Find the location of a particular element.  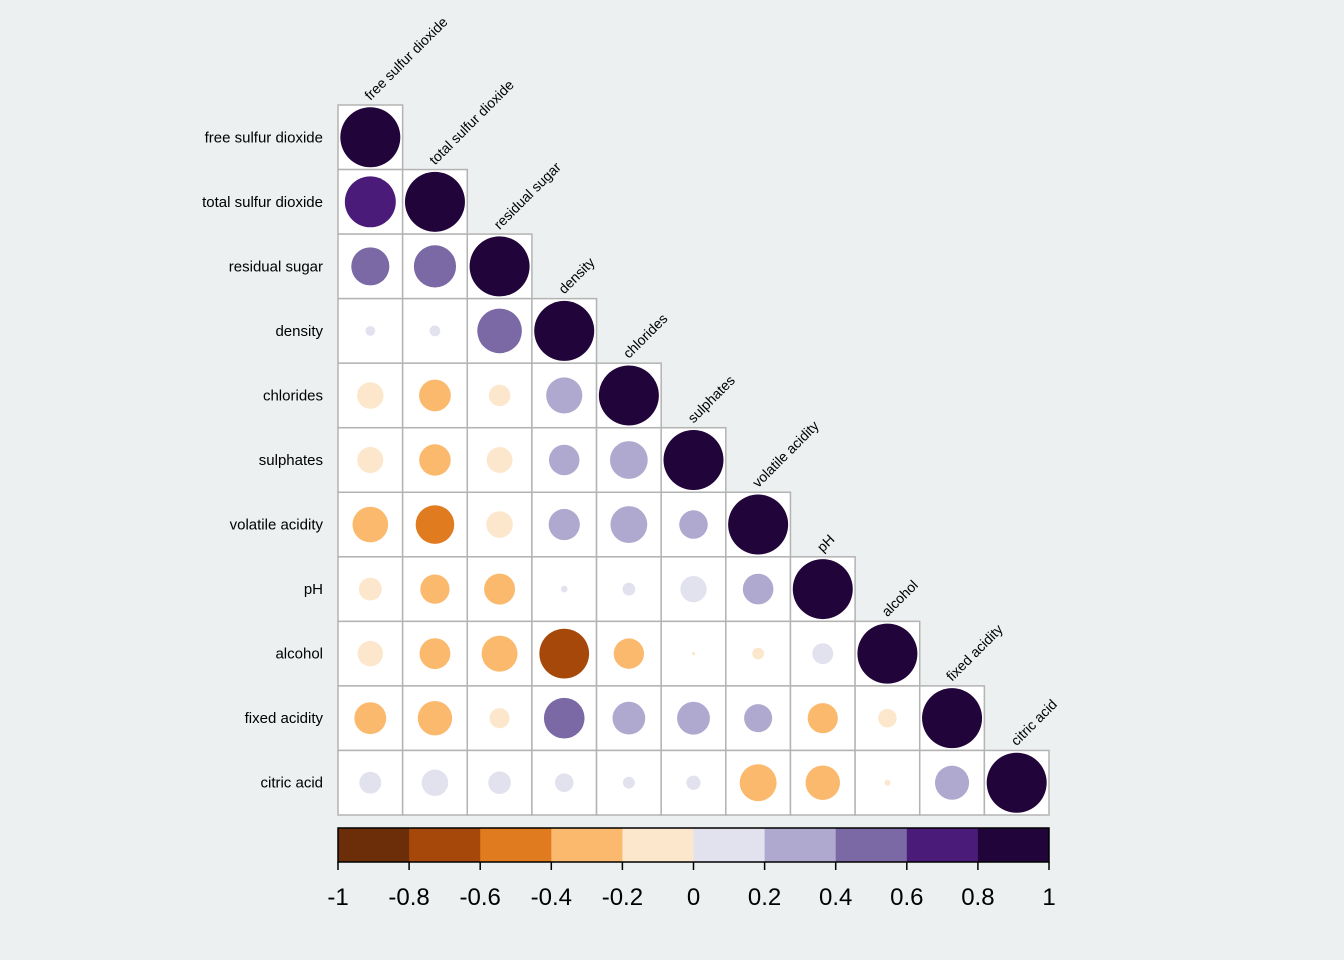

column-label: alcohol is located at coordinates (899, 598).